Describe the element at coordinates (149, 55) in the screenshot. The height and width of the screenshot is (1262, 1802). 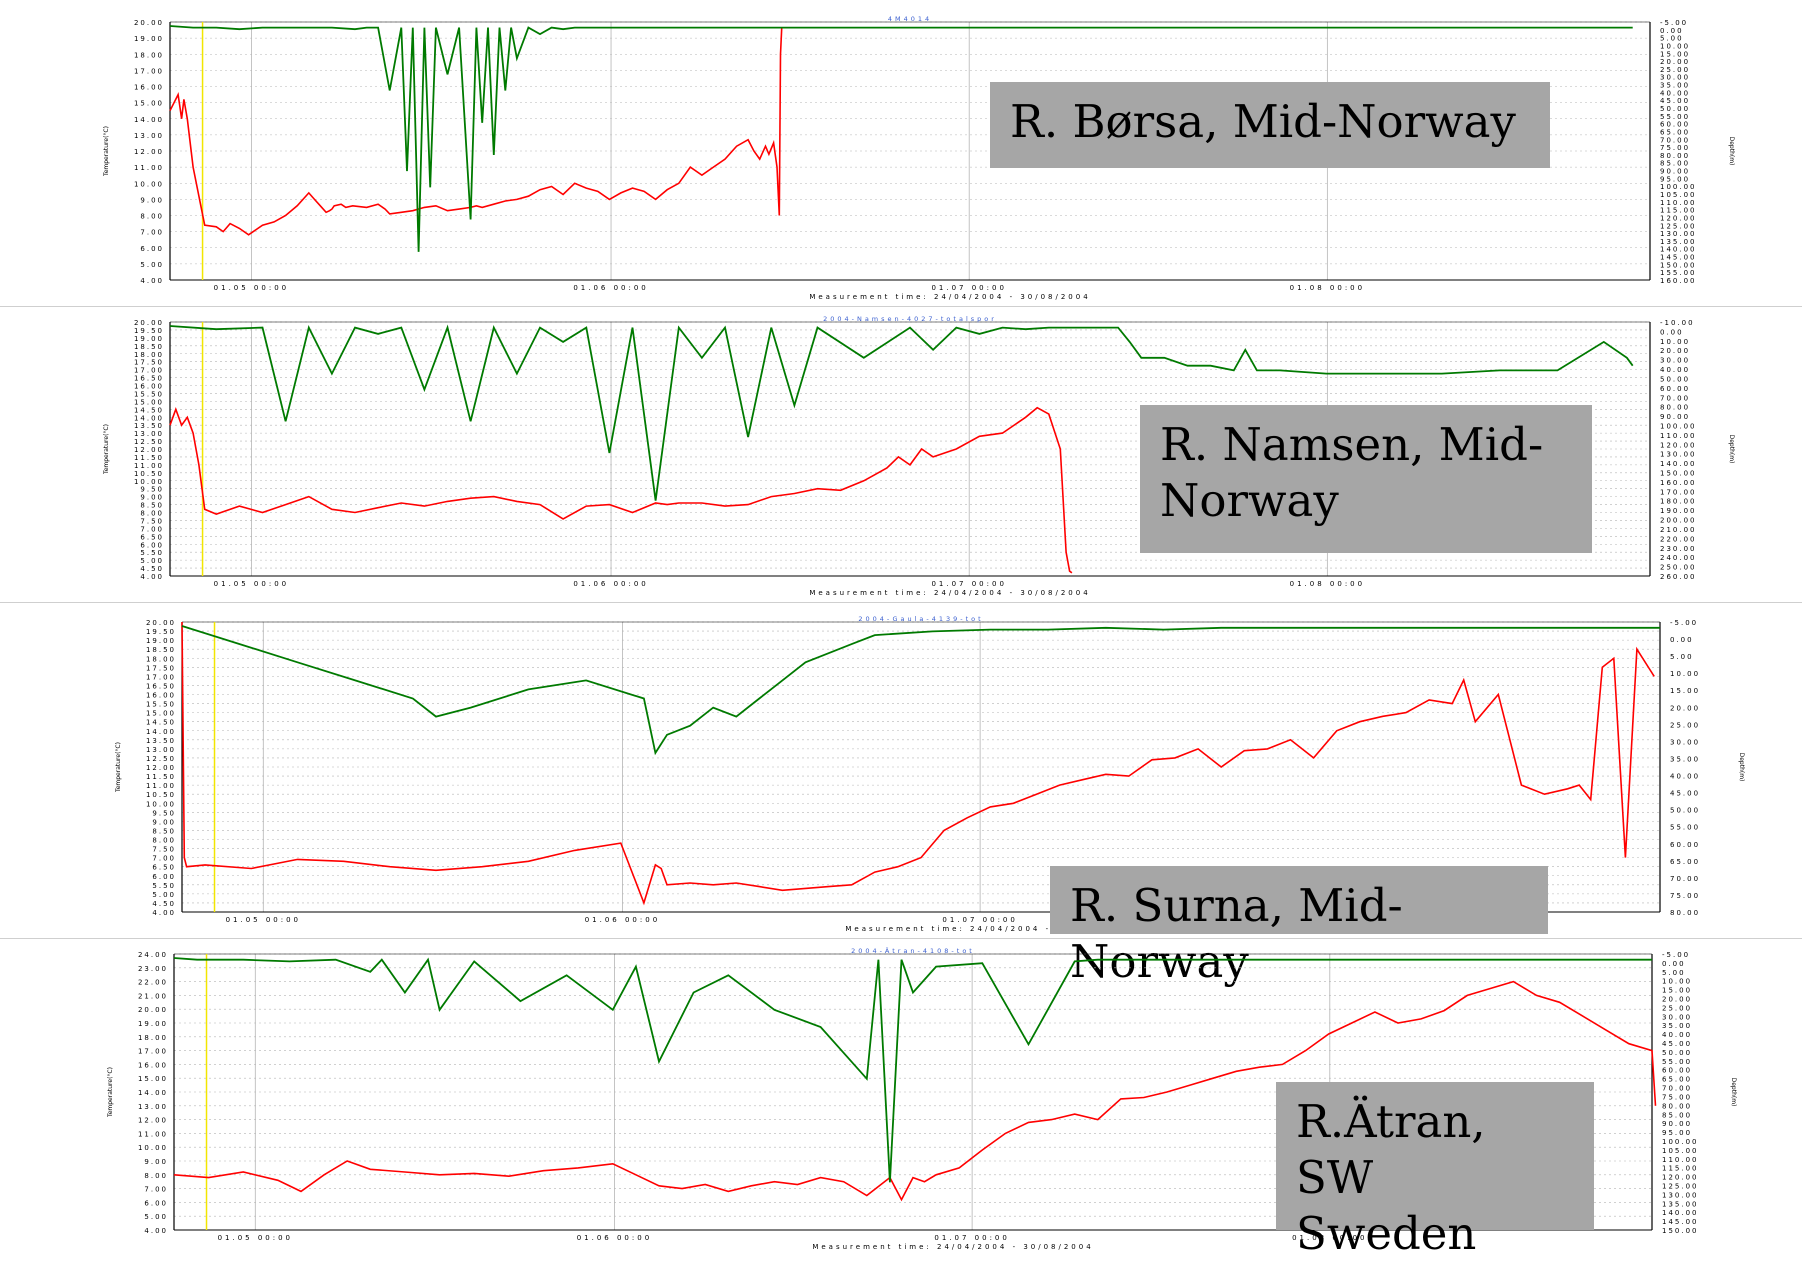
I see `y-left-tick-label: 18.00` at that location.